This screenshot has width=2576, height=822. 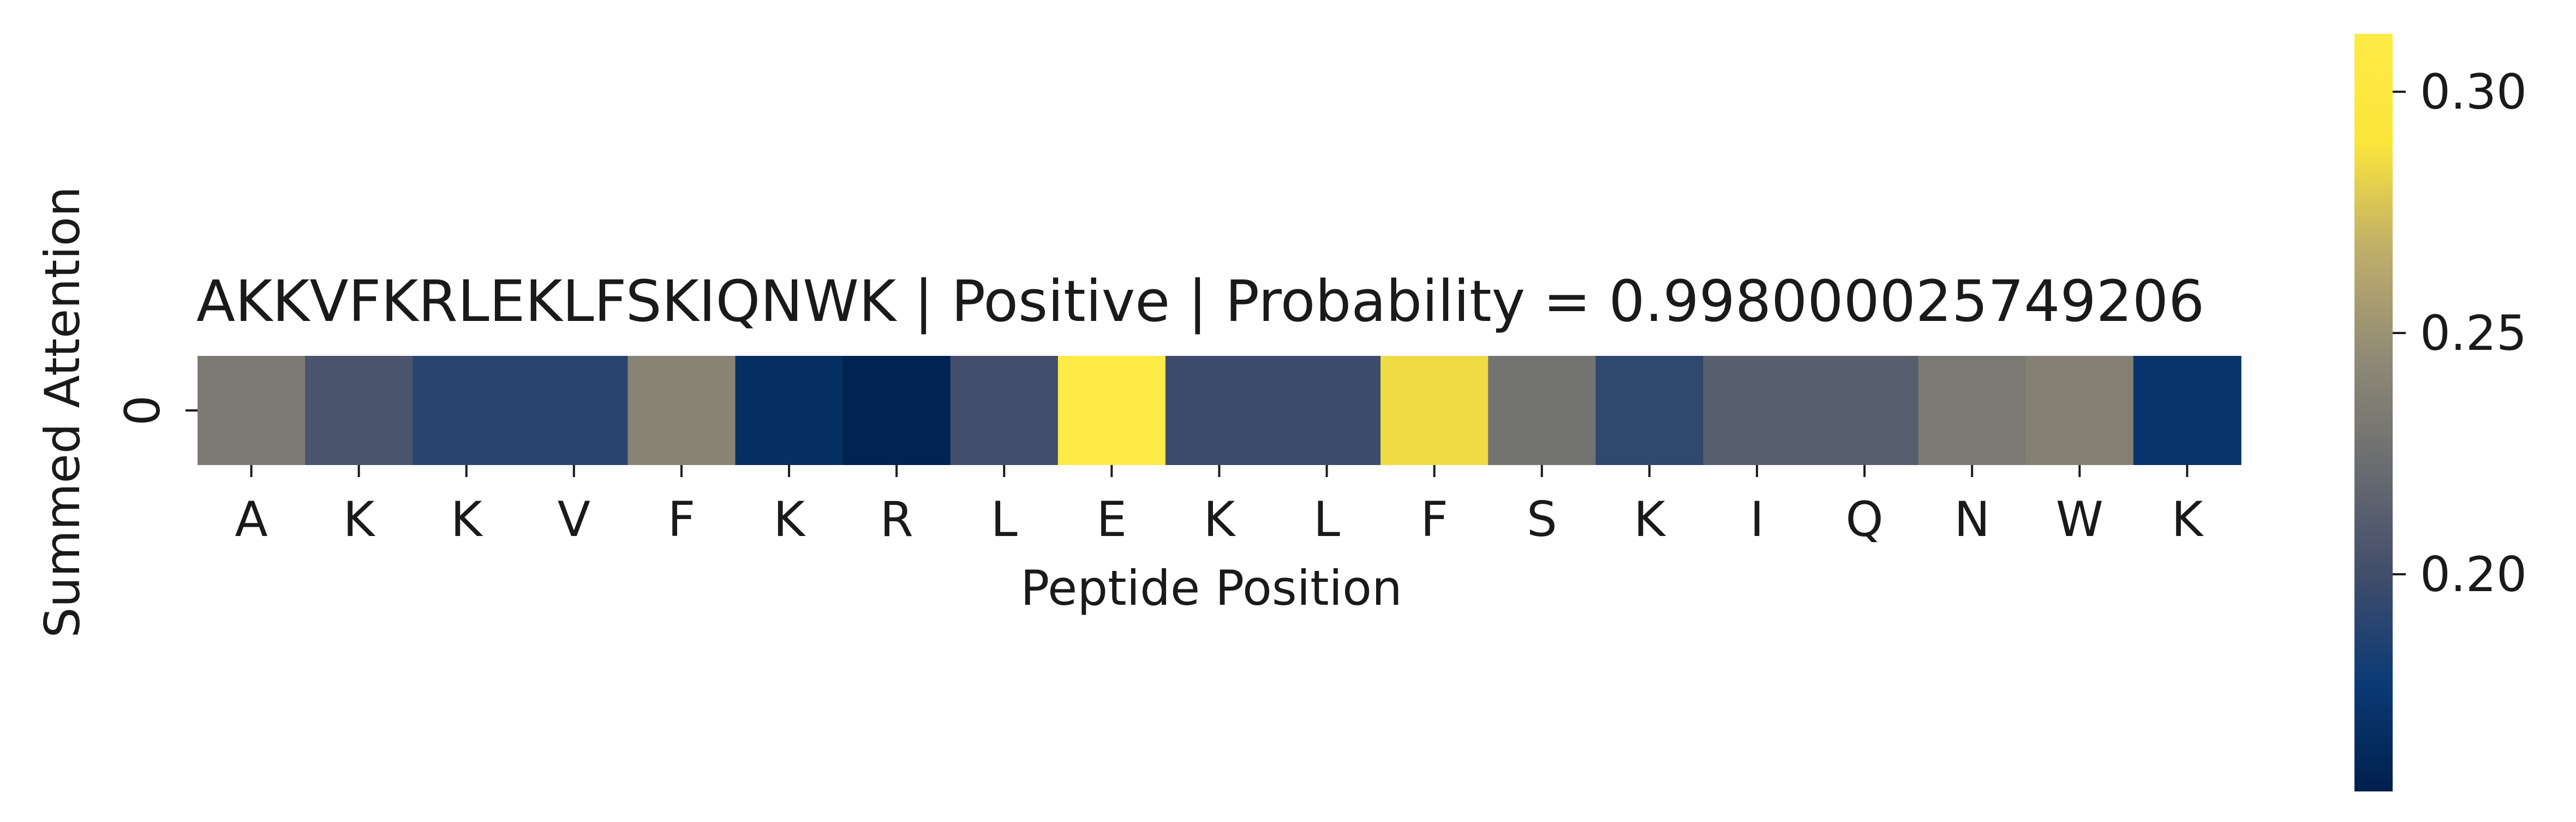 What do you see at coordinates (2473, 333) in the screenshot?
I see `colorbar-tick-label: 0.25` at bounding box center [2473, 333].